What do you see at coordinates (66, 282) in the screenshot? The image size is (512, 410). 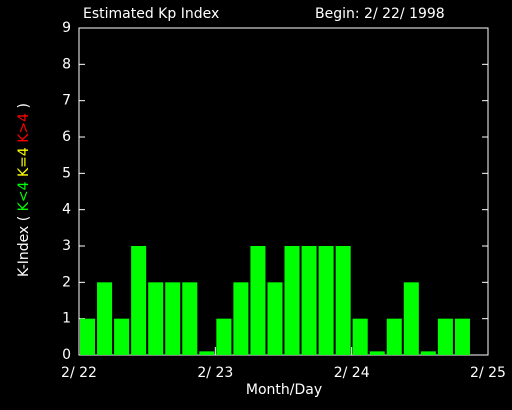 I see `y-tick-label: 2` at bounding box center [66, 282].